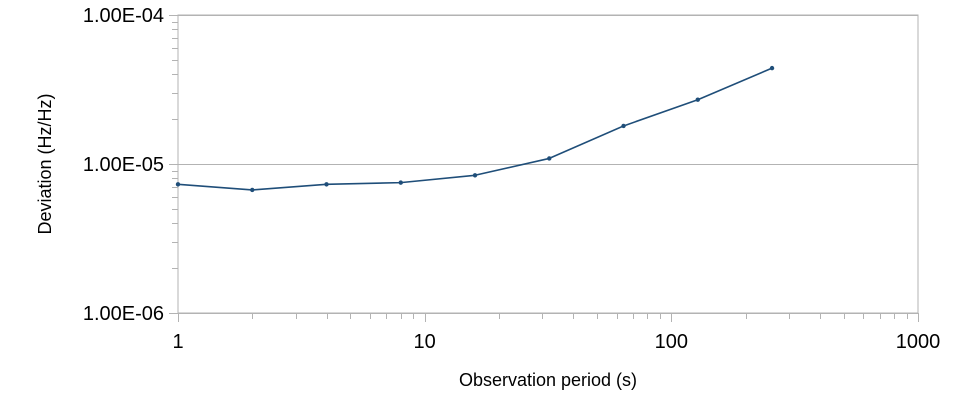  I want to click on y-axis-title: Deviation (Hz/Hz), so click(45, 163).